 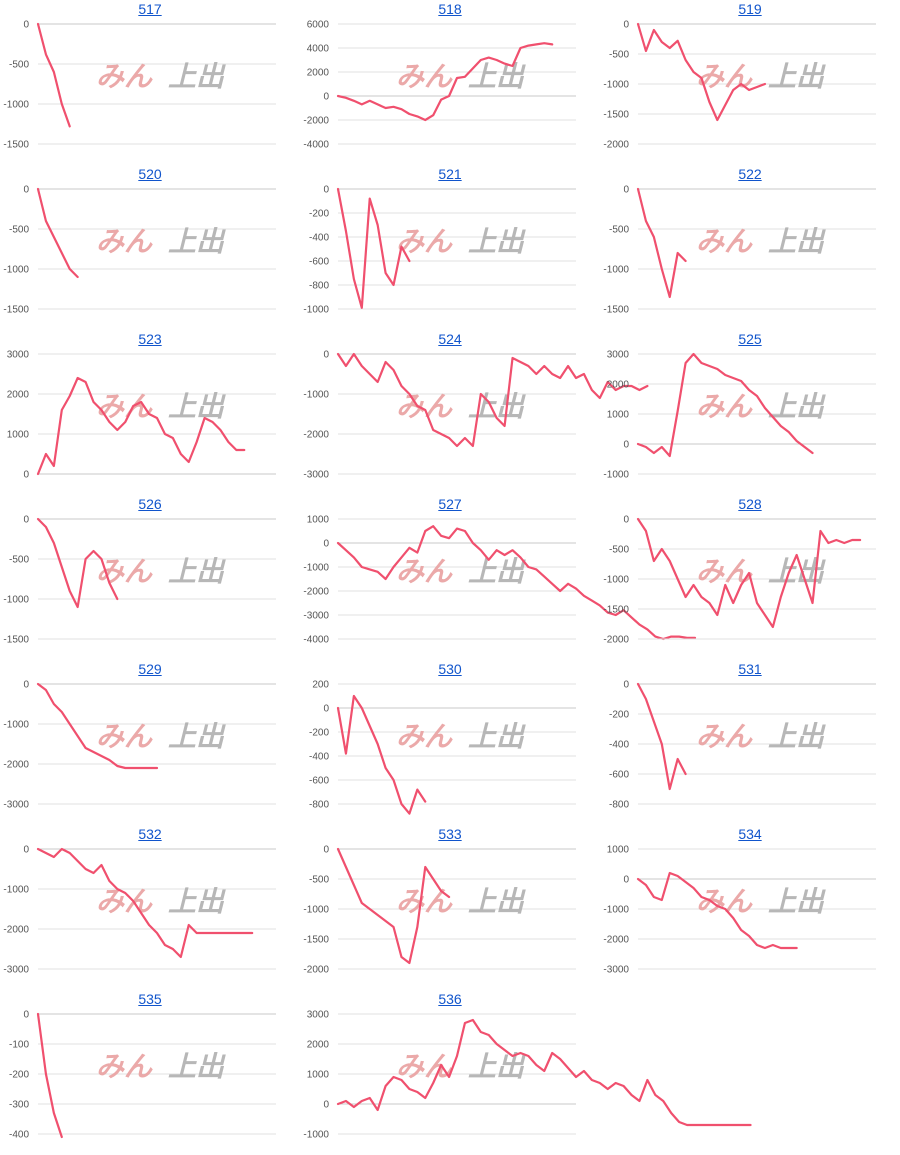 What do you see at coordinates (750, 339) in the screenshot?
I see `chart-title-link: 525` at bounding box center [750, 339].